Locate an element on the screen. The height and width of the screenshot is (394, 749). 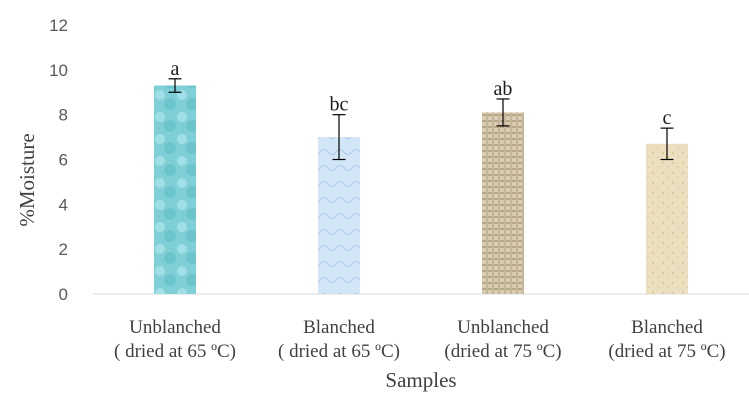
x-axis-title: Samples is located at coordinates (420, 380).